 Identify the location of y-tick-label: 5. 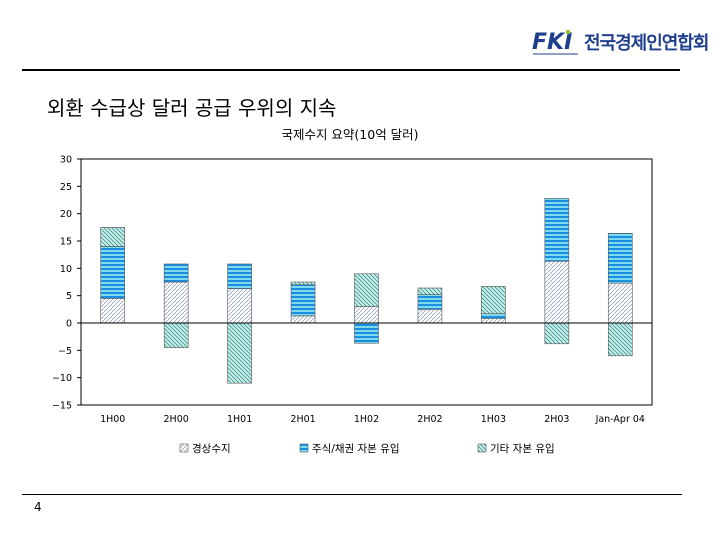
(69, 296).